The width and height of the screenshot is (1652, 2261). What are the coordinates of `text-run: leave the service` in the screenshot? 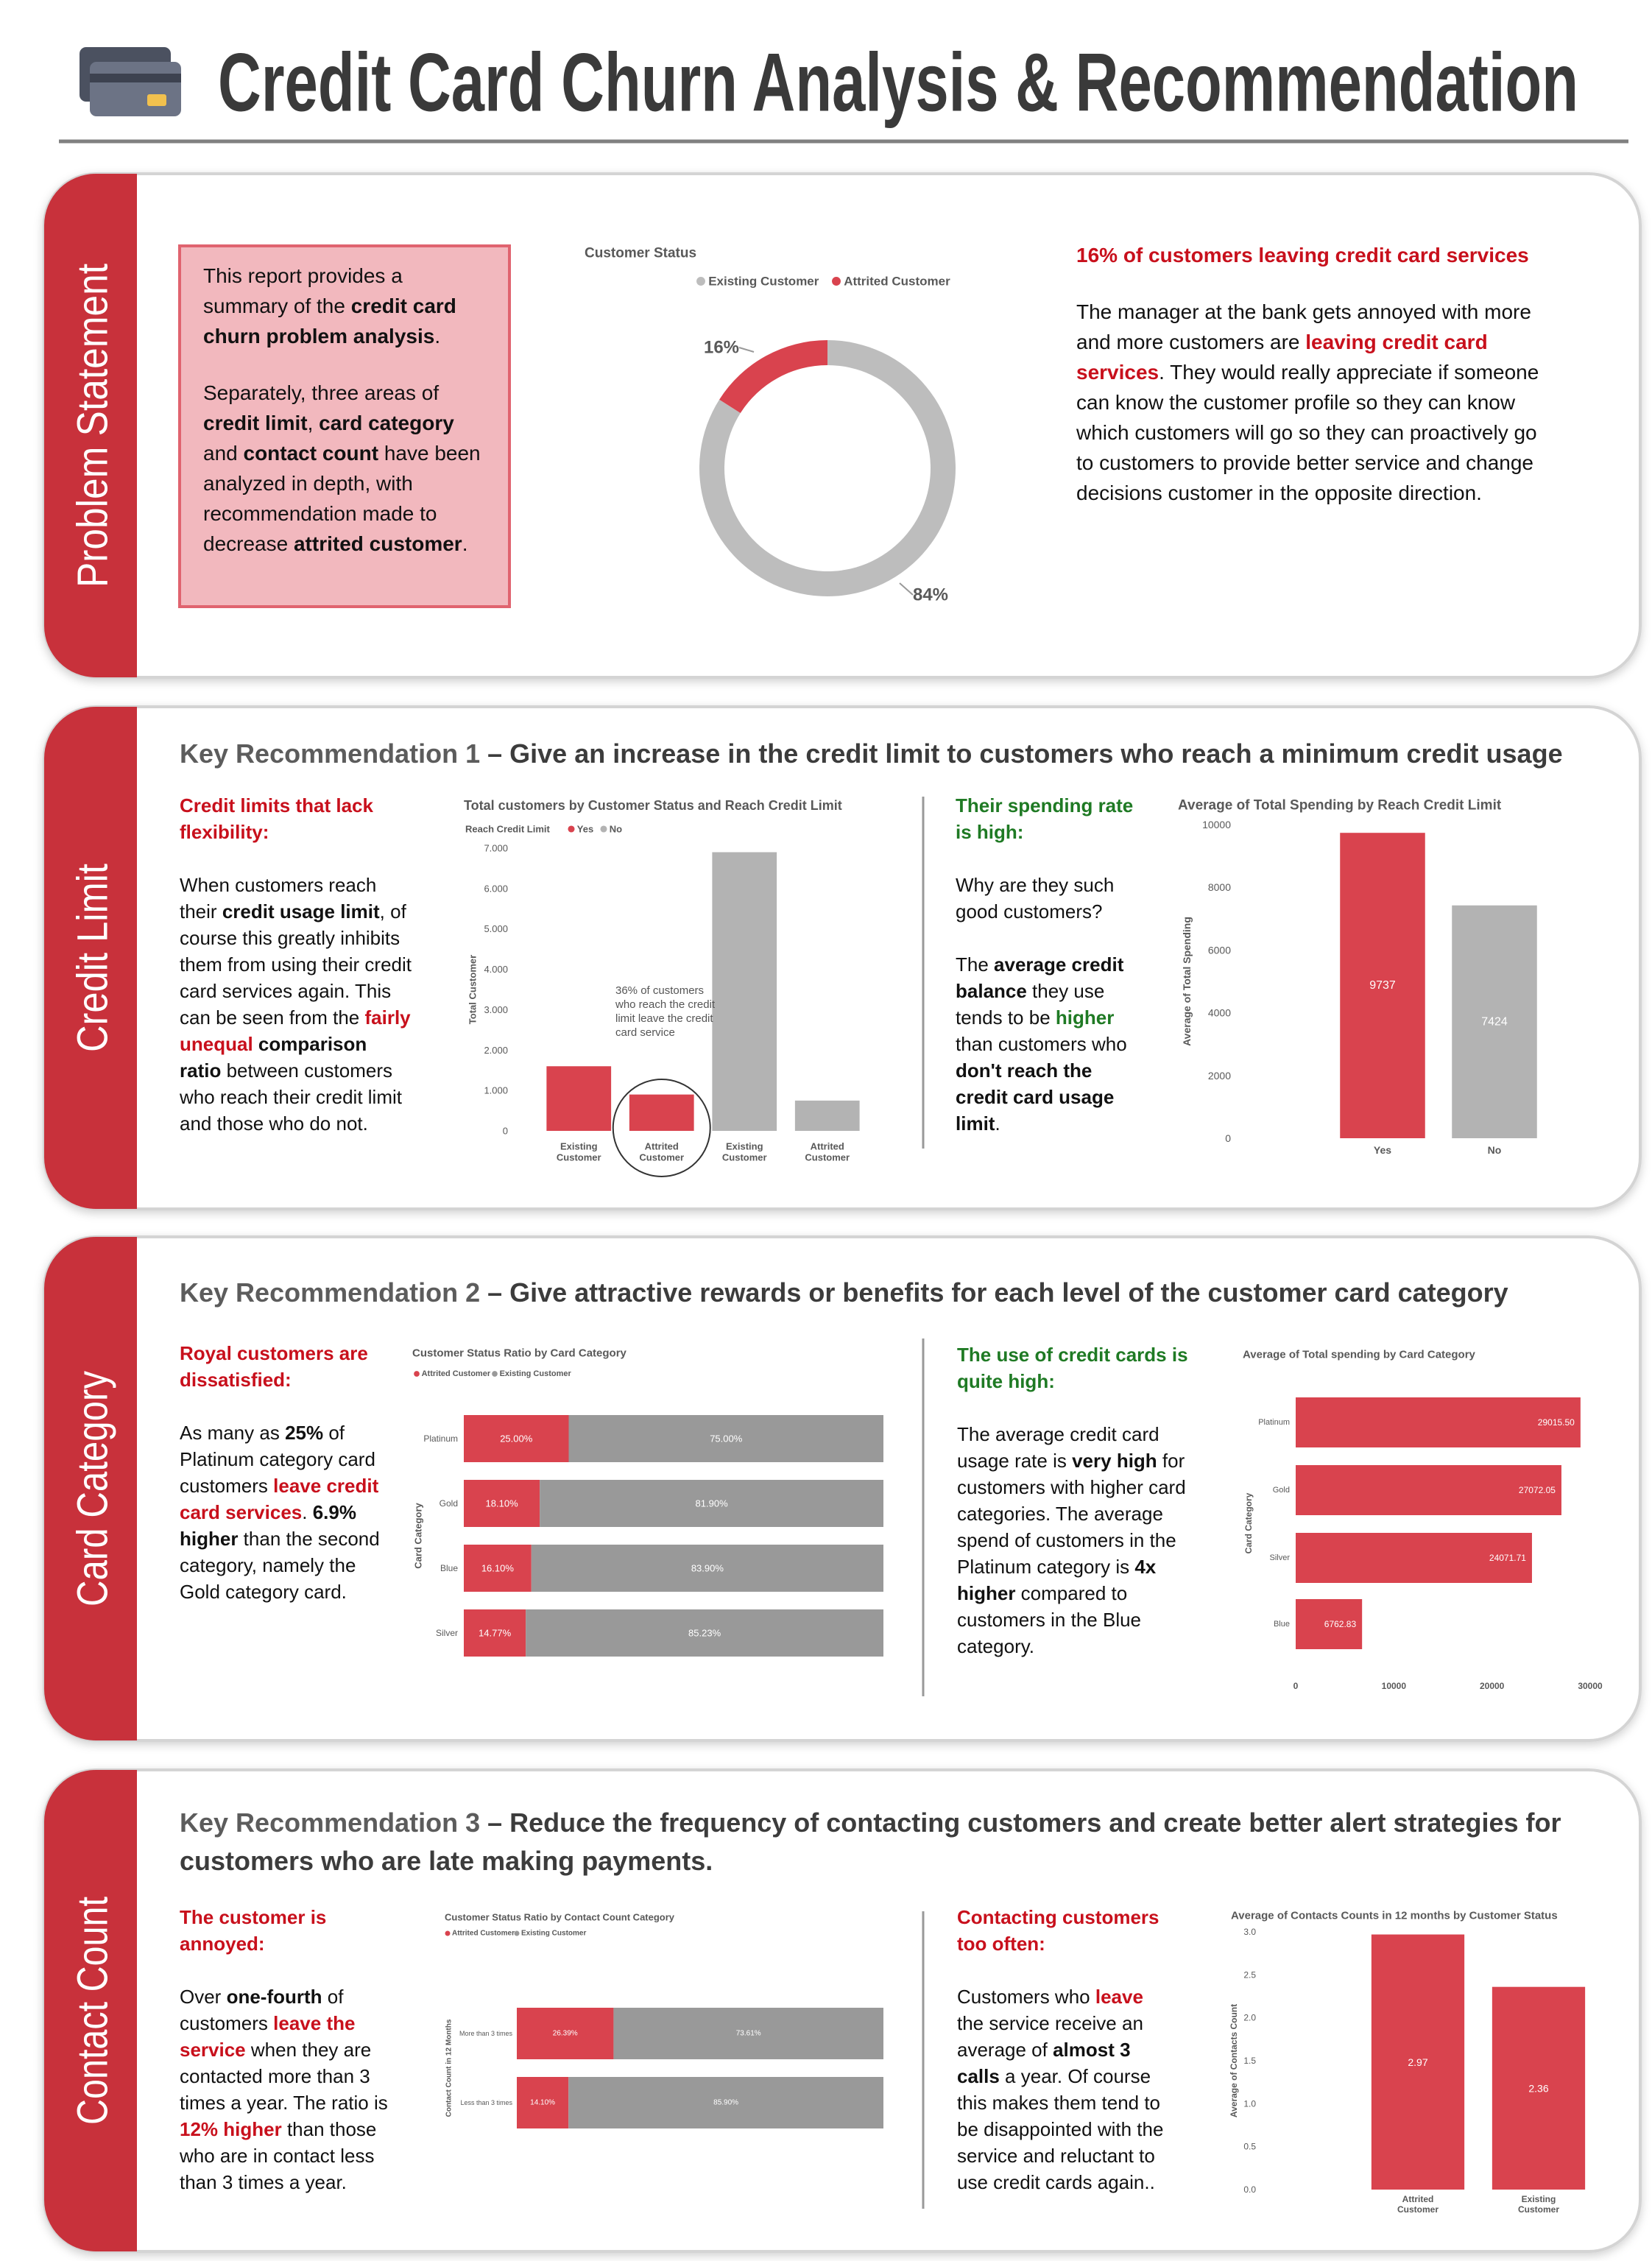 It's located at (268, 2036).